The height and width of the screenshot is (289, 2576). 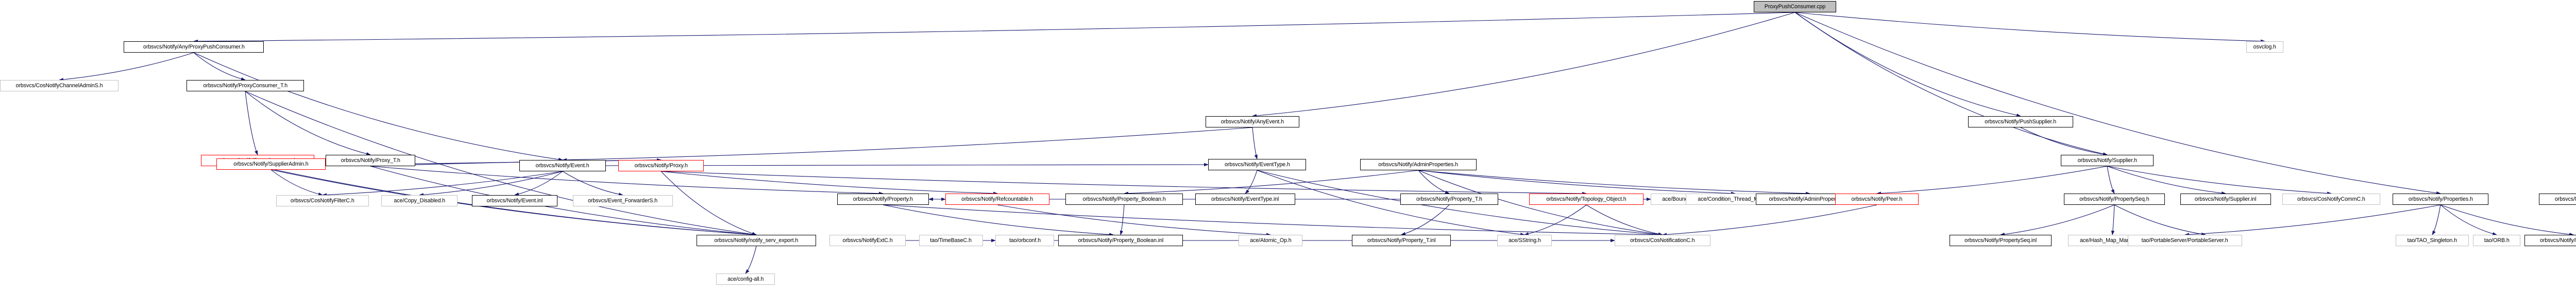 I want to click on graph-node: orbsvcs/Notify/PushSupplier.h, so click(x=2020, y=122).